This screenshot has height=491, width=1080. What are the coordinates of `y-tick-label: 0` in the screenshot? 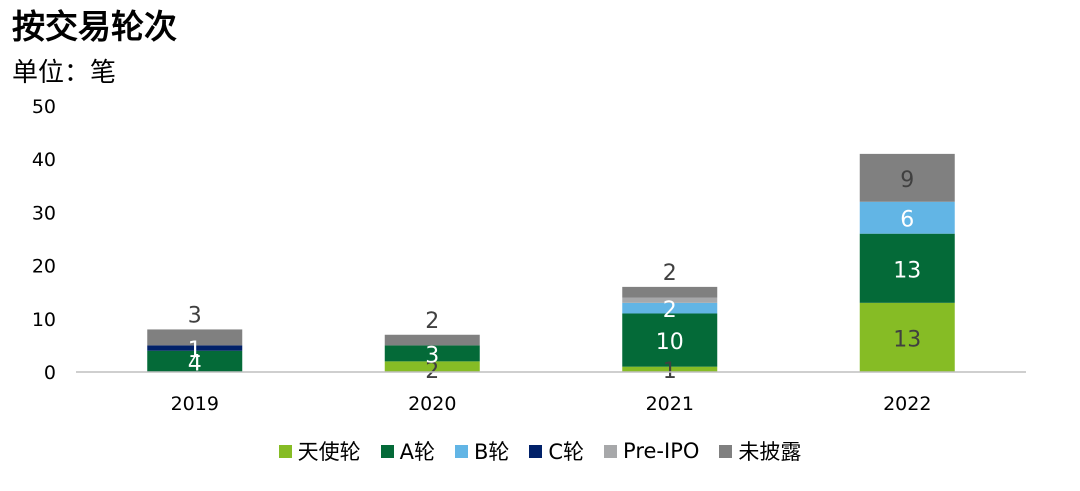 It's located at (50, 373).